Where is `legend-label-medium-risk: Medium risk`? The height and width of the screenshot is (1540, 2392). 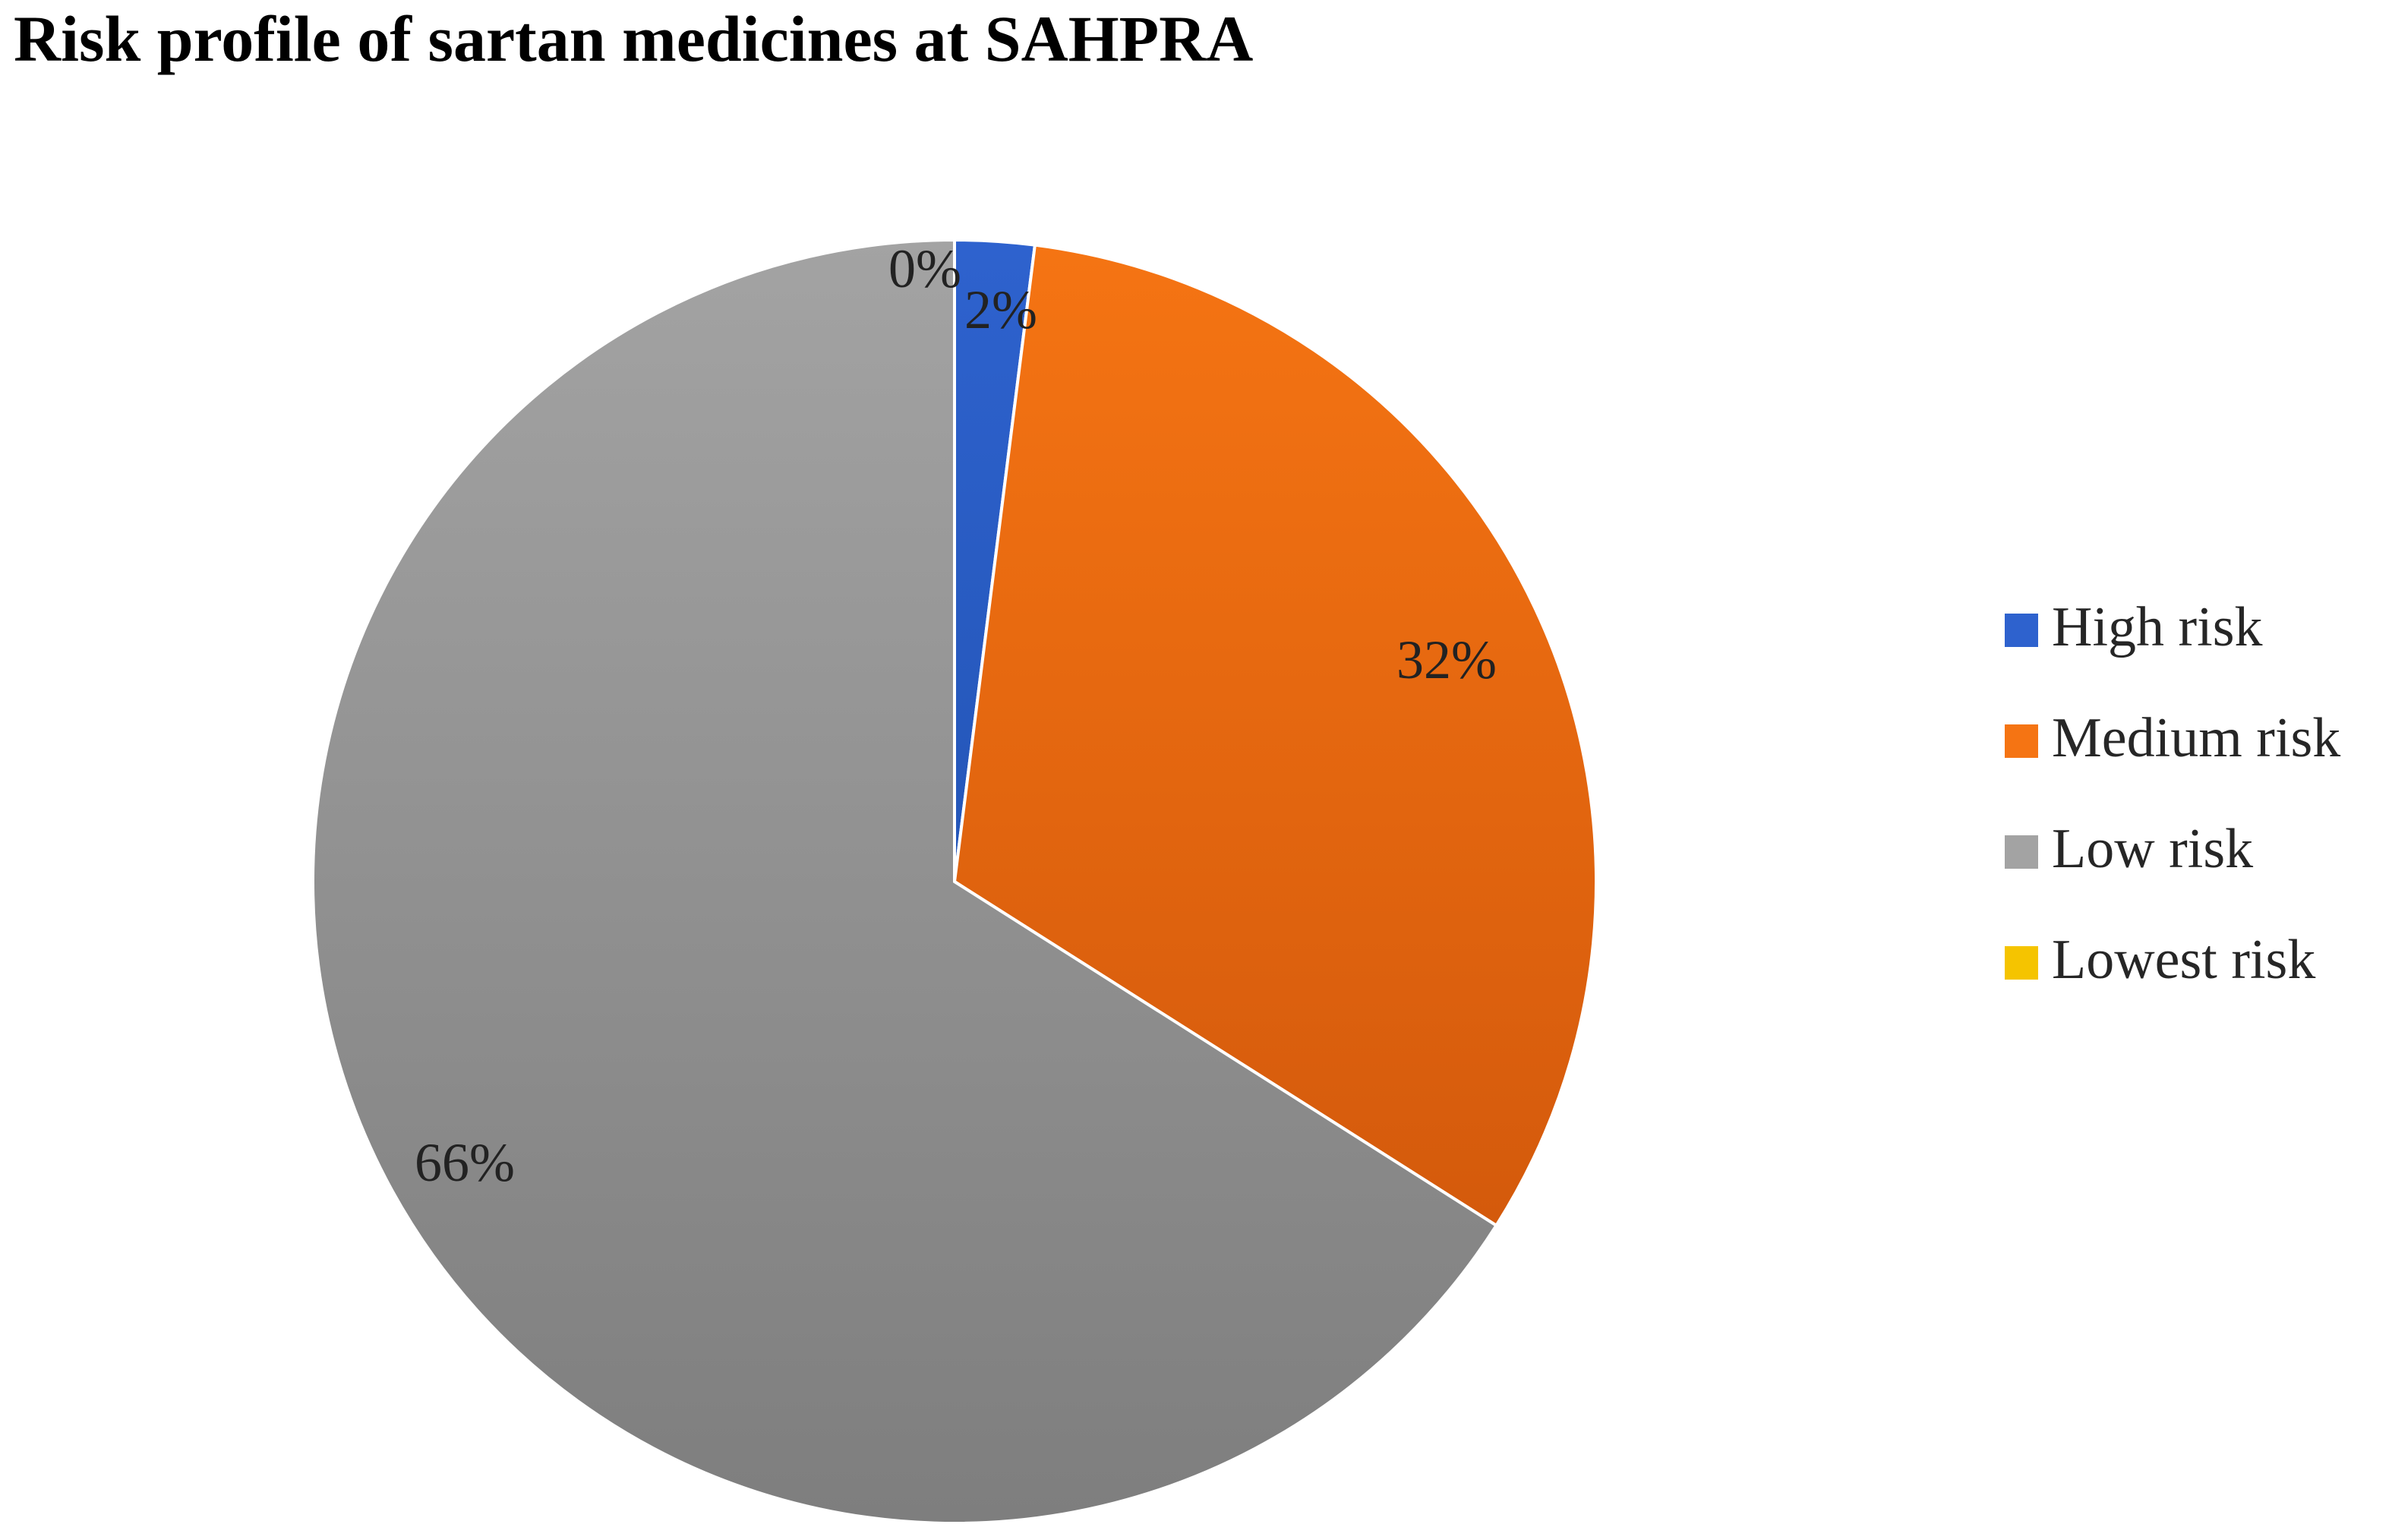 legend-label-medium-risk: Medium risk is located at coordinates (2196, 738).